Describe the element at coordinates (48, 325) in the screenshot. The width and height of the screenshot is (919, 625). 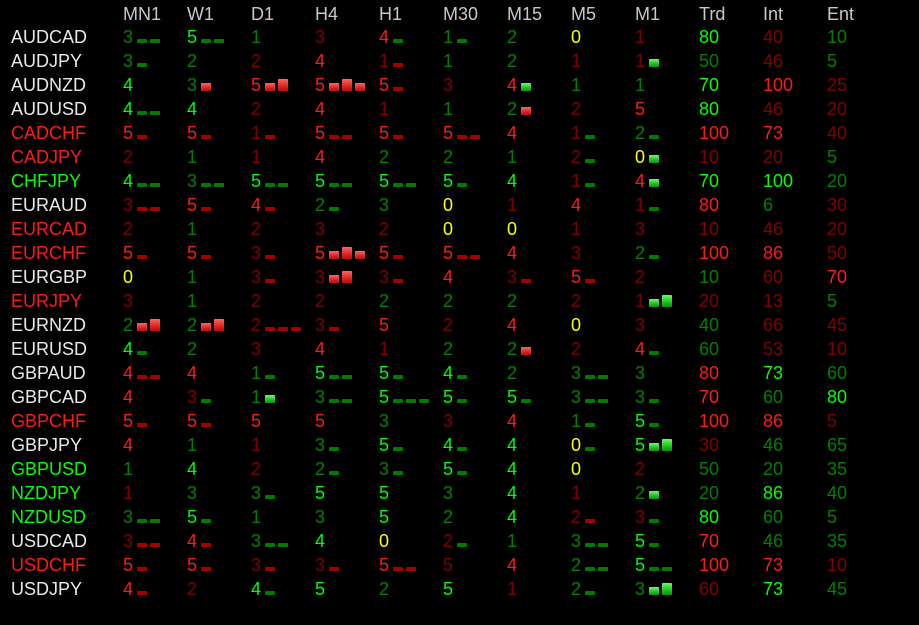
I see `symbol-eurnzd: EURNZD` at that location.